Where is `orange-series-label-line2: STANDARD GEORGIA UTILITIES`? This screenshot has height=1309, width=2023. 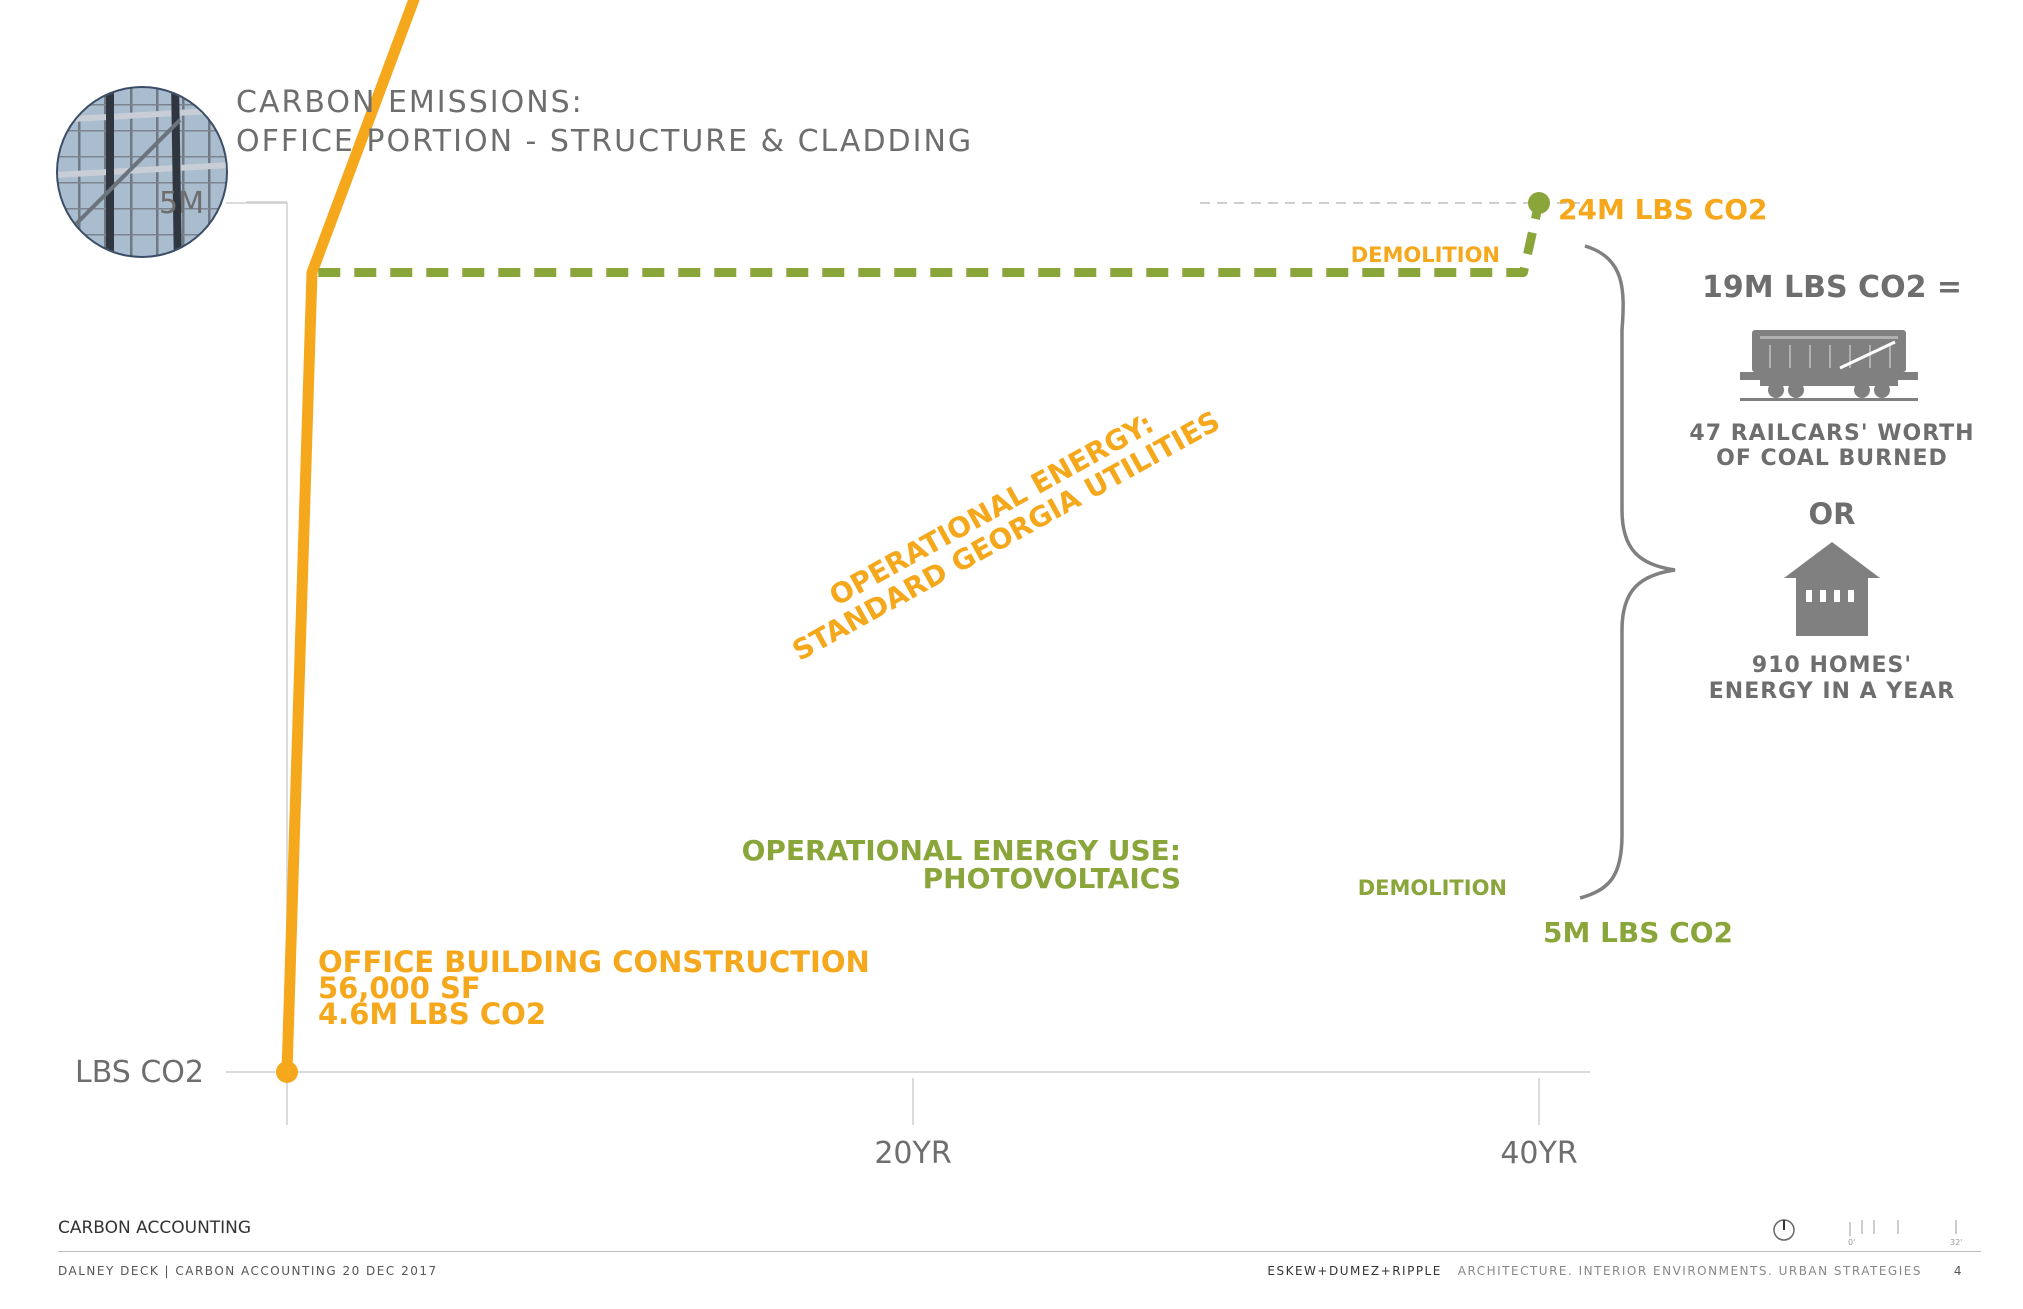
orange-series-label-line2: STANDARD GEORGIA UTILITIES is located at coordinates (1006, 535).